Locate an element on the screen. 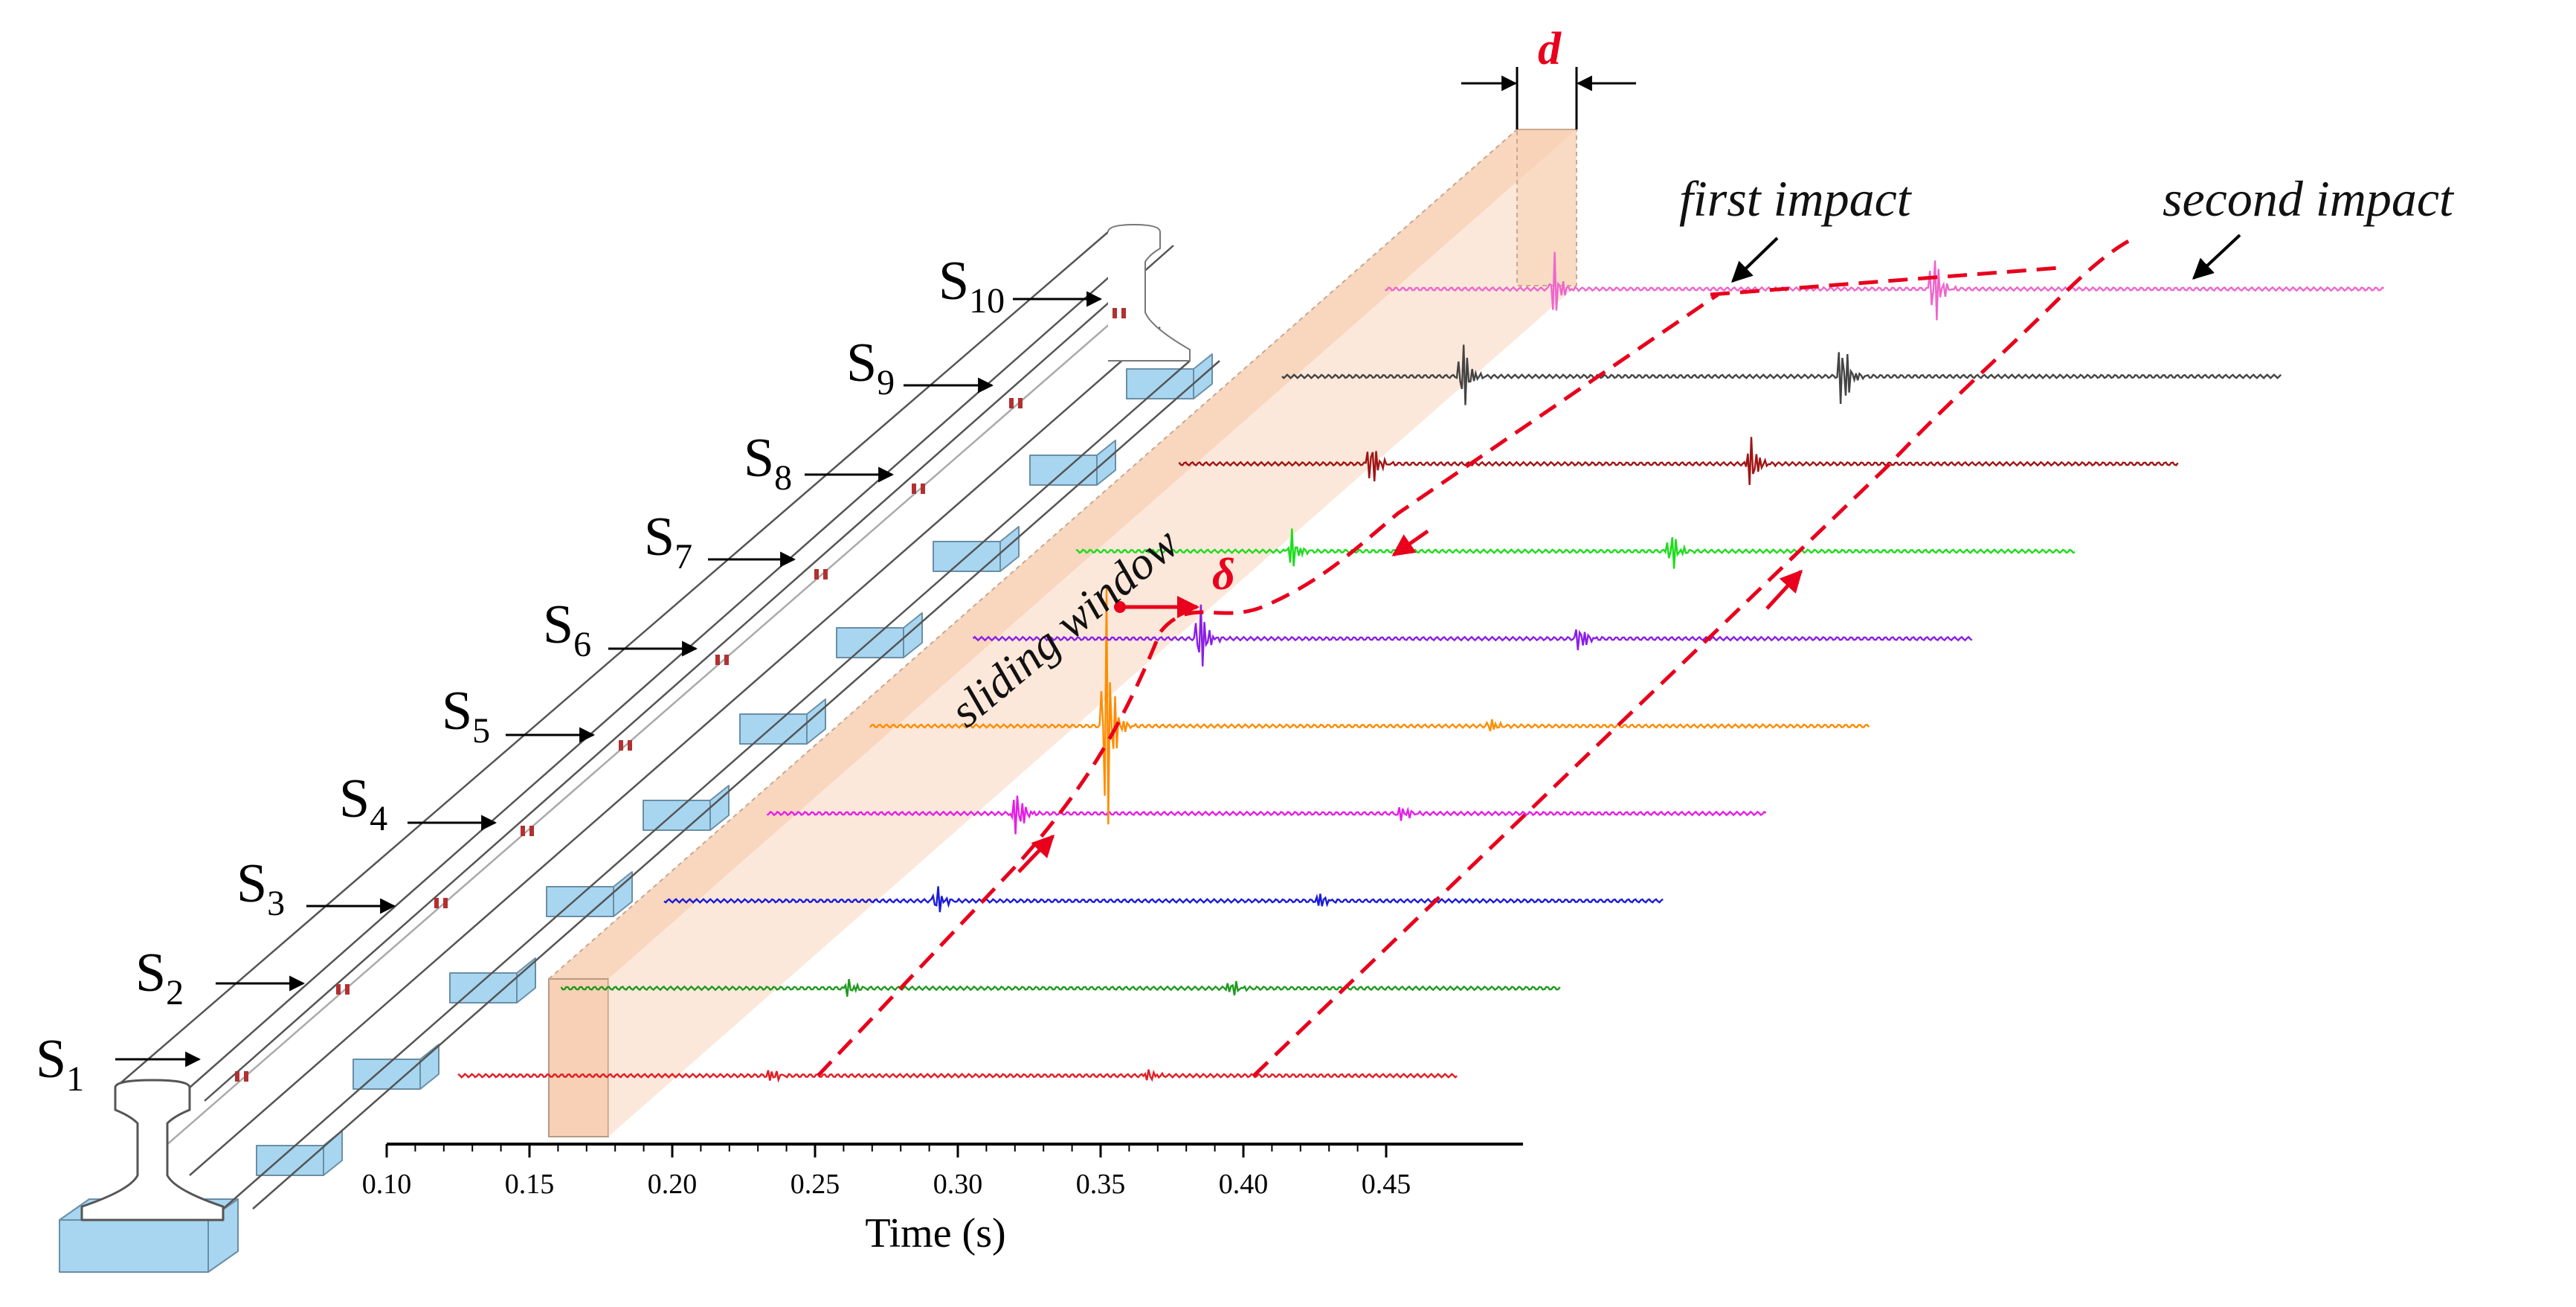 Image resolution: width=2576 pixels, height=1307 pixels. first-impact-pointer is located at coordinates (1754, 260).